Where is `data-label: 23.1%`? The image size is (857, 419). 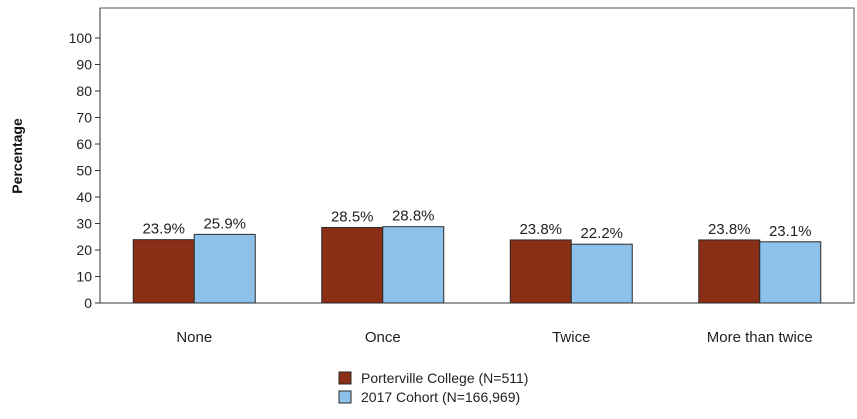 data-label: 23.1% is located at coordinates (790, 231).